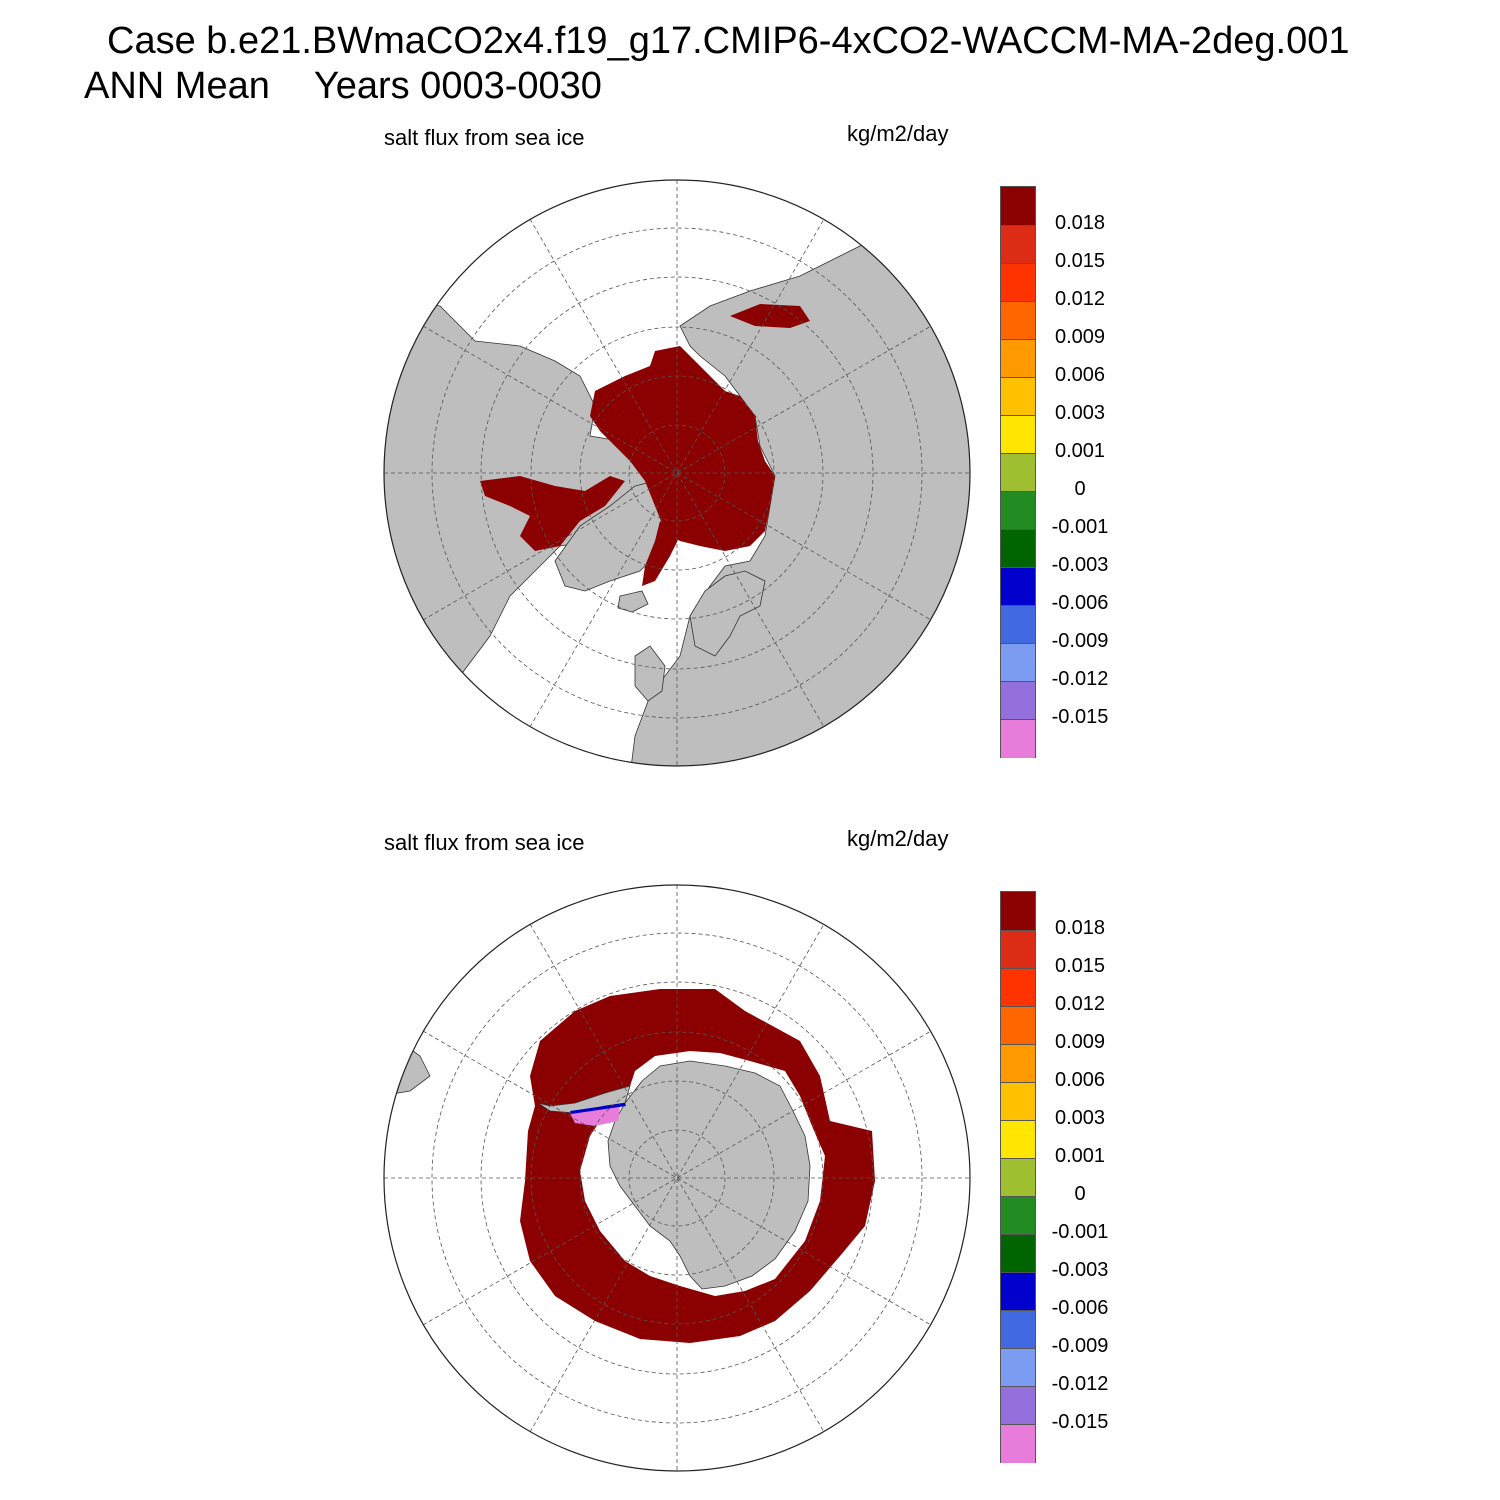 The height and width of the screenshot is (1500, 1500). What do you see at coordinates (484, 842) in the screenshot?
I see `south-variable-label: salt flux from sea ice` at bounding box center [484, 842].